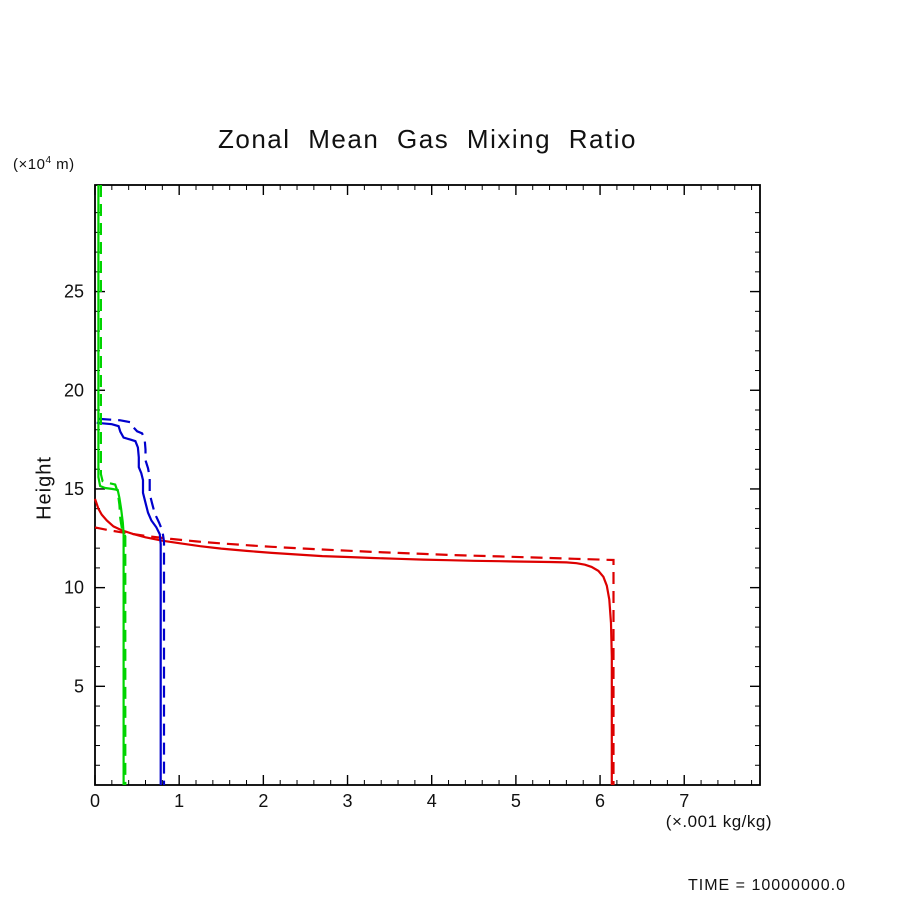 This screenshot has width=904, height=904. What do you see at coordinates (29, 164) in the screenshot?
I see `y-axis-unit-prefix: (×10` at bounding box center [29, 164].